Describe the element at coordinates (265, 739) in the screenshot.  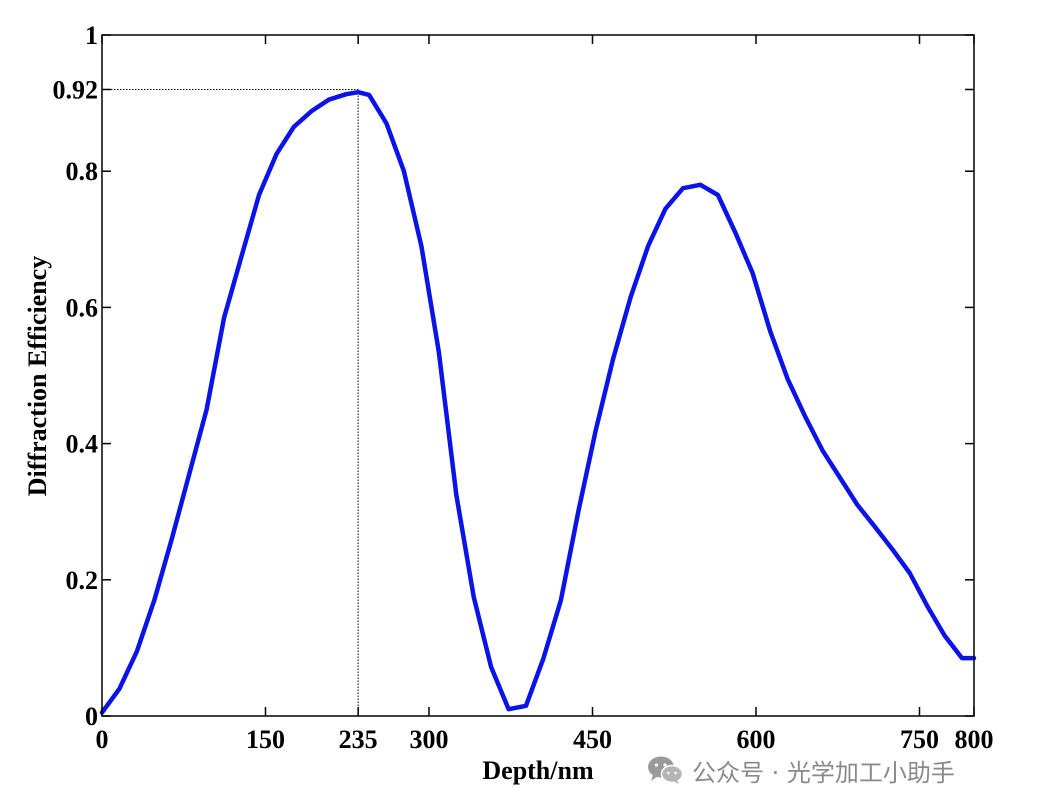
I see `x-tick-label: 150` at that location.